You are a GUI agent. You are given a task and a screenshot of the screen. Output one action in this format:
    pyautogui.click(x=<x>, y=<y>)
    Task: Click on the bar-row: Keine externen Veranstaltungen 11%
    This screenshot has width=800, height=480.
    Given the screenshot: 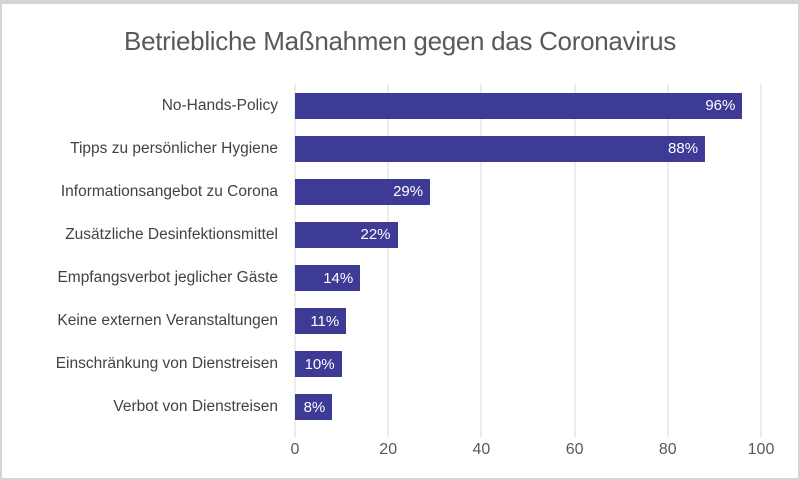 What is the action you would take?
    pyautogui.click(x=400, y=321)
    